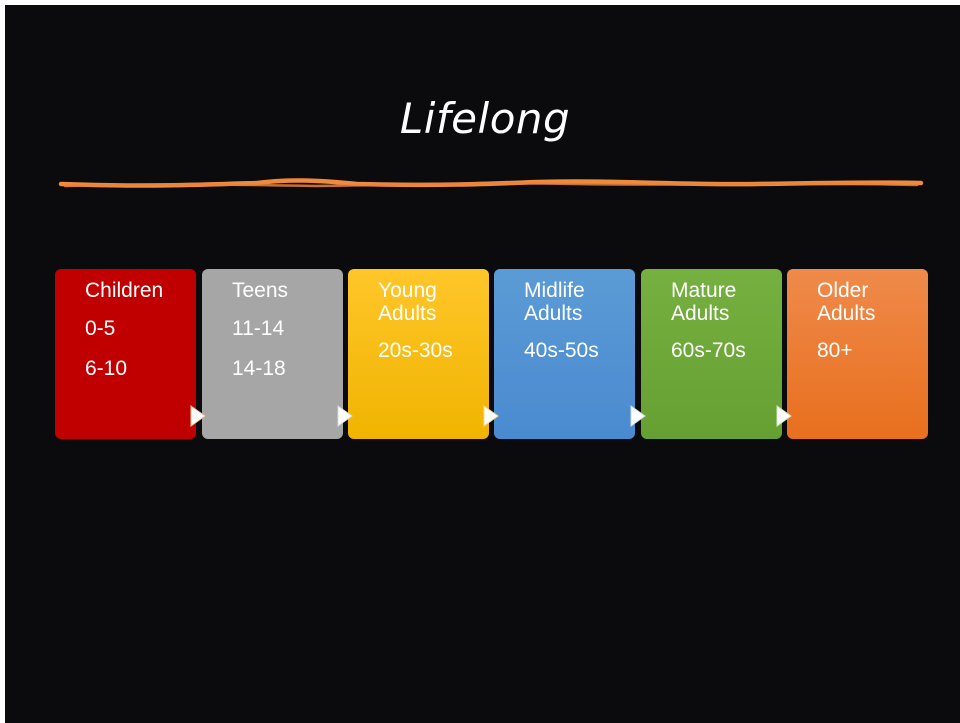 This screenshot has width=960, height=723. I want to click on stage-heading: Older Adults, so click(846, 302).